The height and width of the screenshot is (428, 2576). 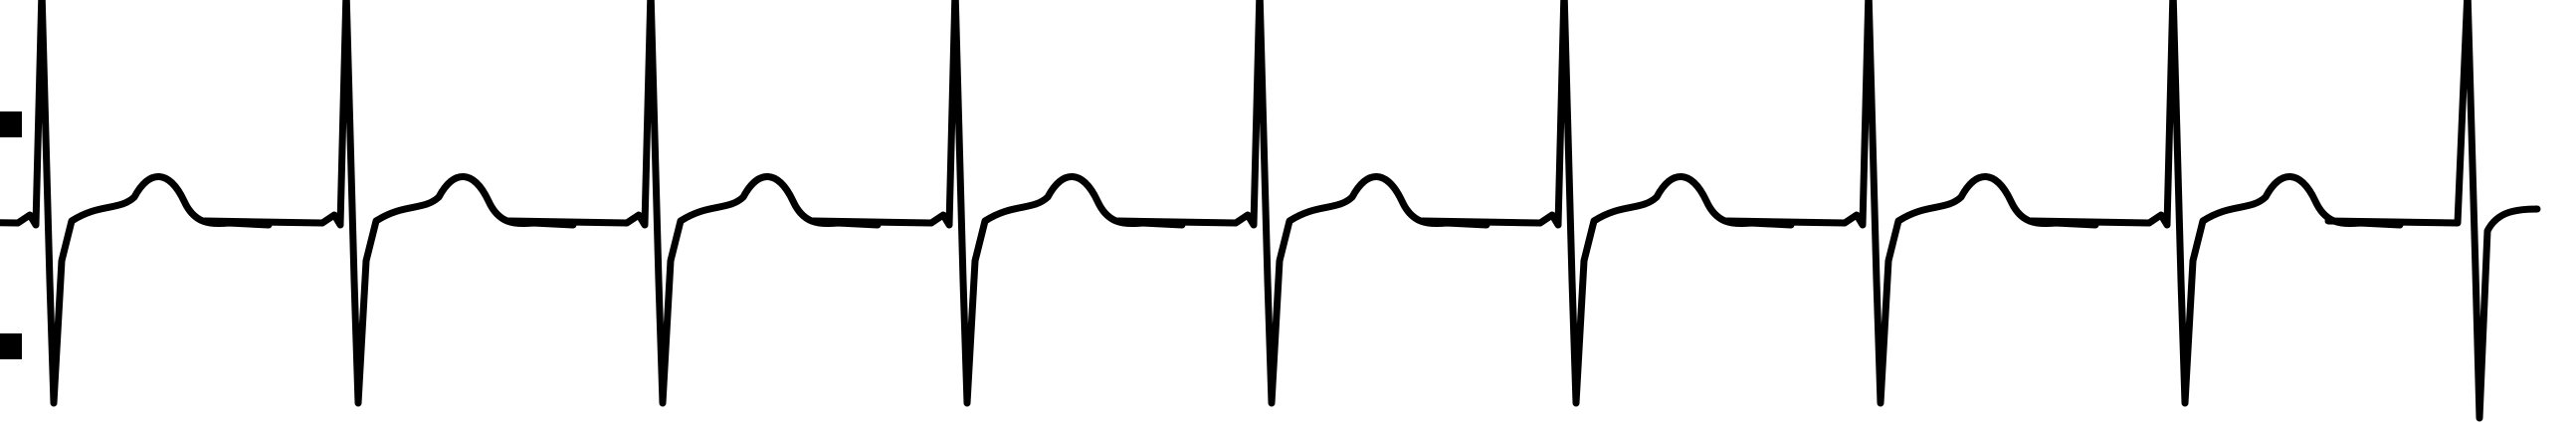 What do you see at coordinates (11, 346) in the screenshot?
I see `calibration-mark-bottom` at bounding box center [11, 346].